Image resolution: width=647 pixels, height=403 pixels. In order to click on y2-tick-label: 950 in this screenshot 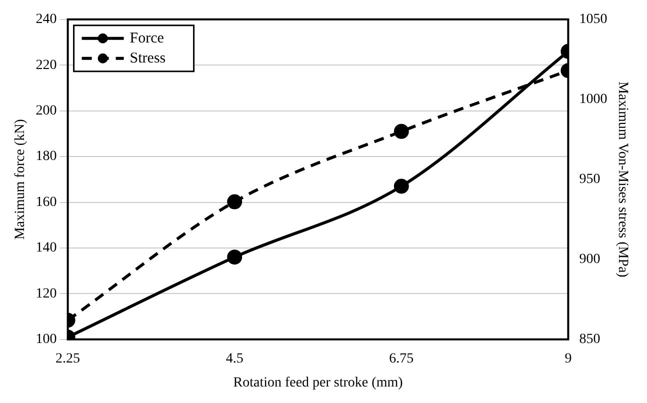, I will do `click(589, 180)`.